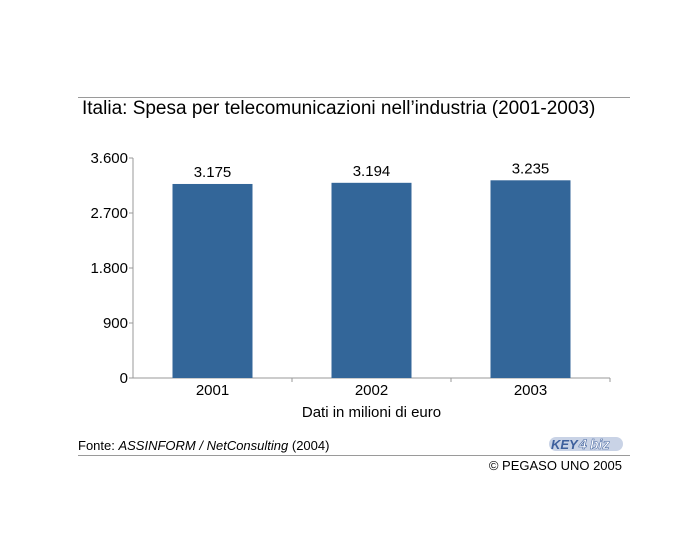 This screenshot has width=700, height=550. Describe the element at coordinates (109, 213) in the screenshot. I see `y-tick-label: 2.700` at that location.